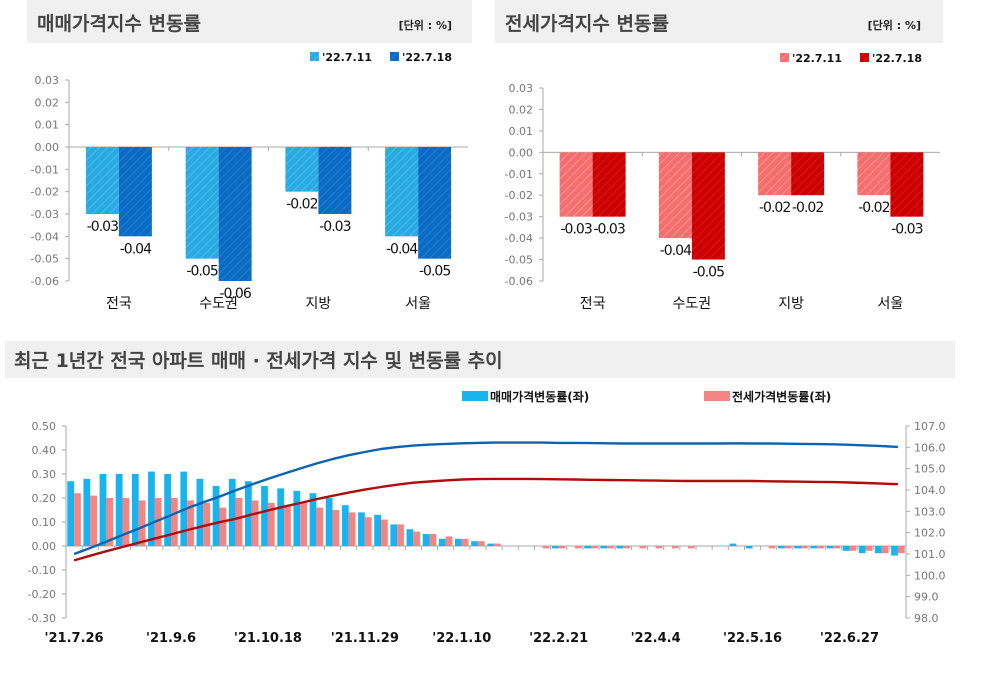 The width and height of the screenshot is (988, 676). I want to click on right-tick-label: 100.0, so click(930, 575).